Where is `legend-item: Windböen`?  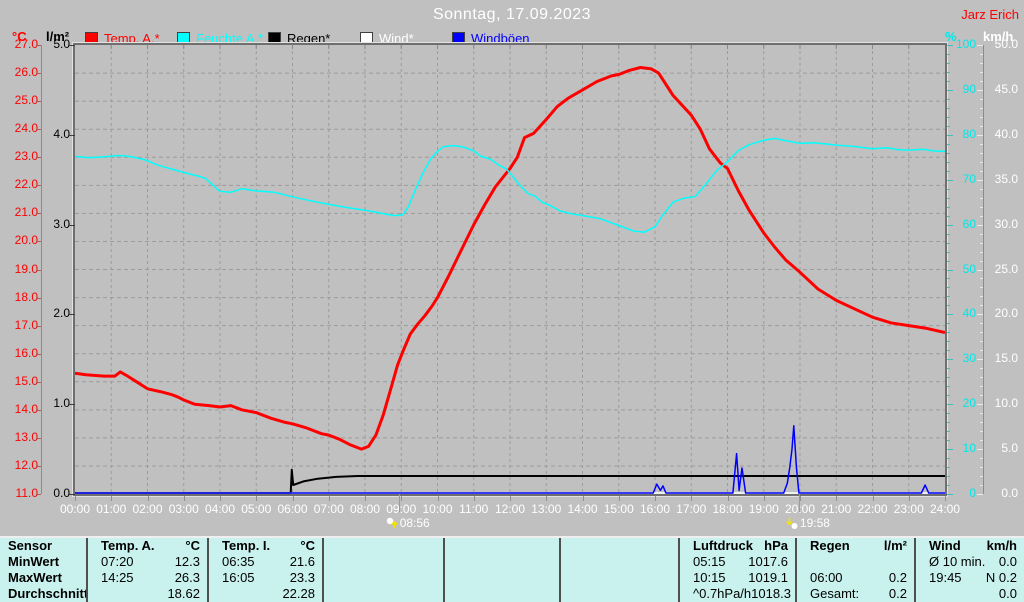
legend-item: Windböen is located at coordinates (491, 38).